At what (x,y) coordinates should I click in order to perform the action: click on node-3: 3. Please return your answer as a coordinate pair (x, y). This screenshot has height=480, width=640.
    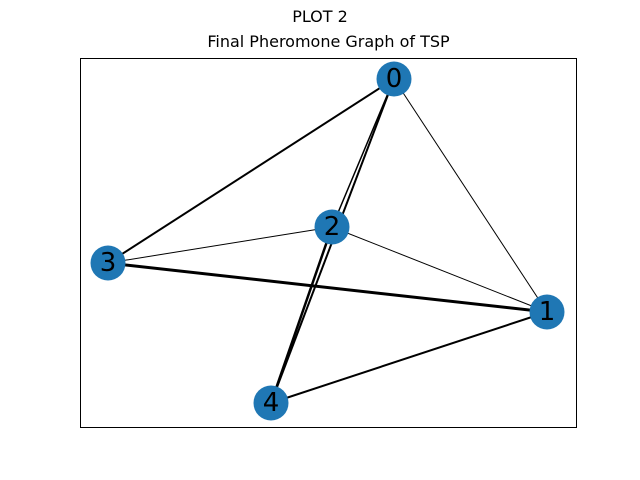
    Looking at the image, I should click on (108, 263).